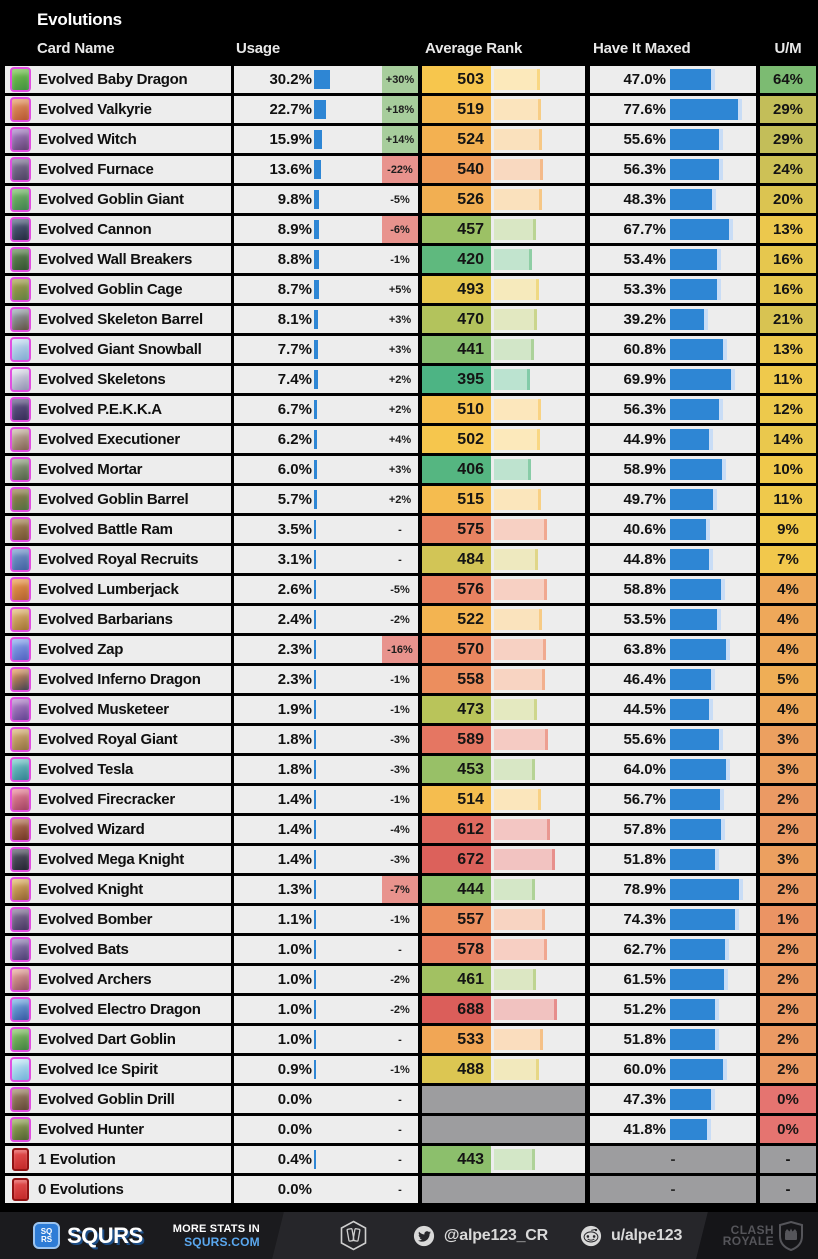  I want to click on table-row: Evolved Witch 15.9% +14% 524 55.6% 29%, so click(410, 139).